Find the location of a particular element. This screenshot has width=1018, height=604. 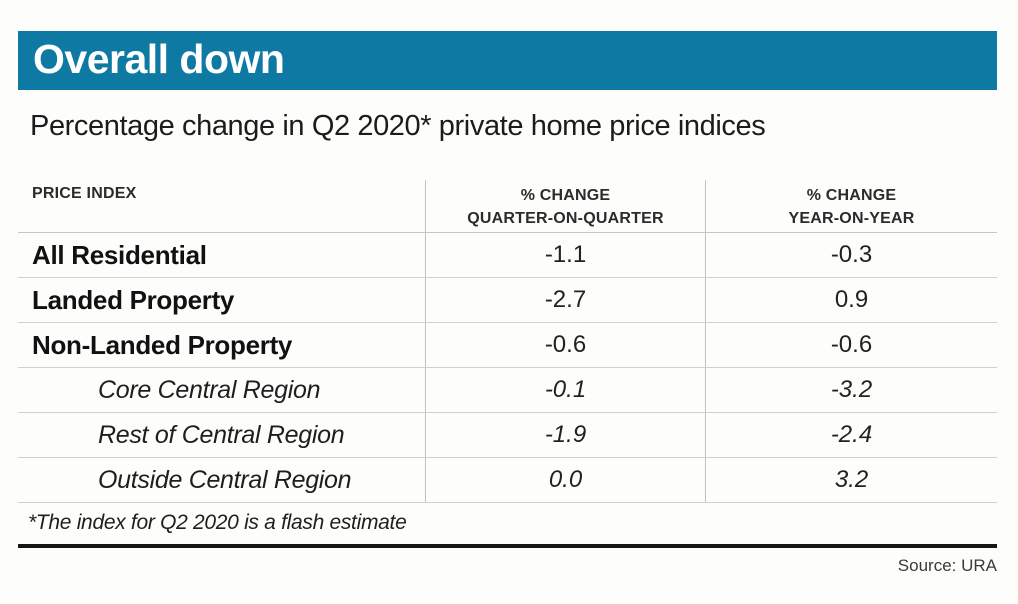

col-header-price-index: PRICE INDEX is located at coordinates (84, 193).